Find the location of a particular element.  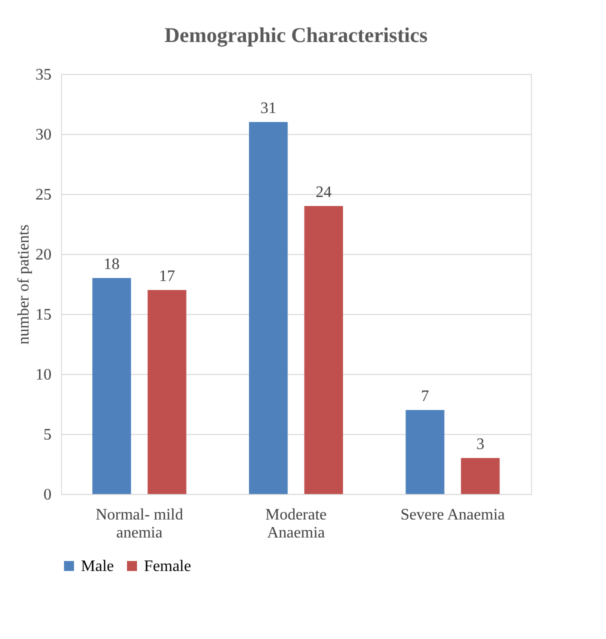

data-label: 3 is located at coordinates (480, 444).